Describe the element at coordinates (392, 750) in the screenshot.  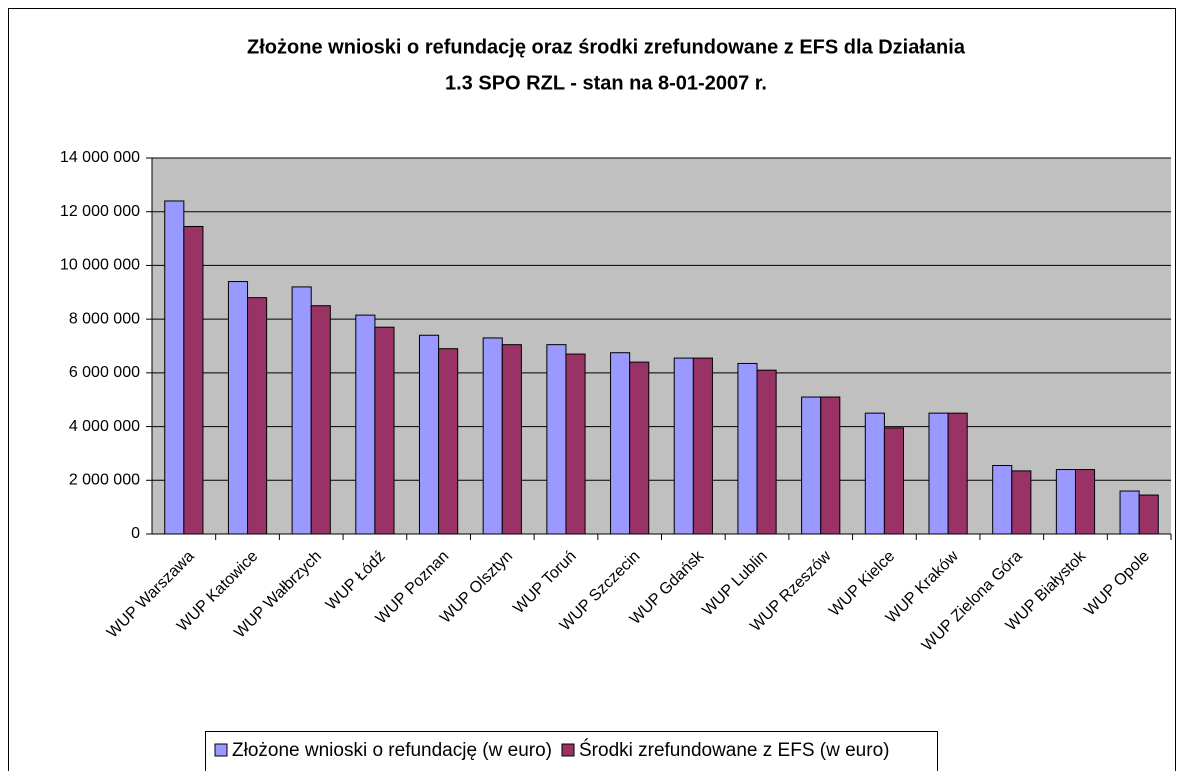
I see `legend-label: Złożone wnioski o refundację (w euro)` at that location.